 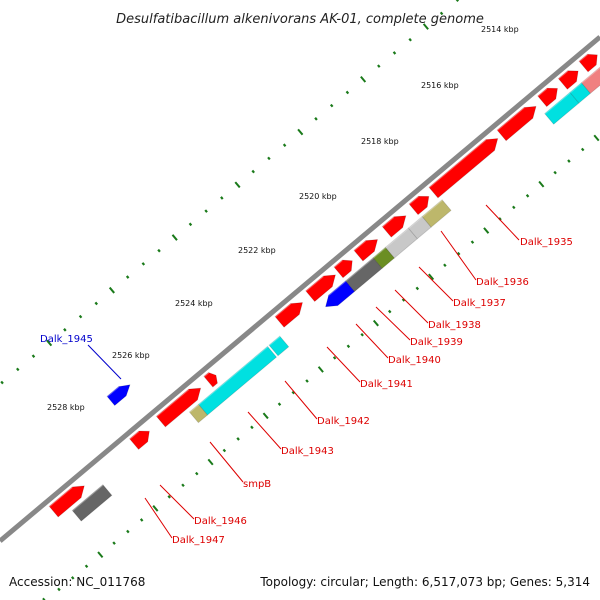 What do you see at coordinates (131, 355) in the screenshot?
I see `kbp-label: 2526 kbp` at bounding box center [131, 355].